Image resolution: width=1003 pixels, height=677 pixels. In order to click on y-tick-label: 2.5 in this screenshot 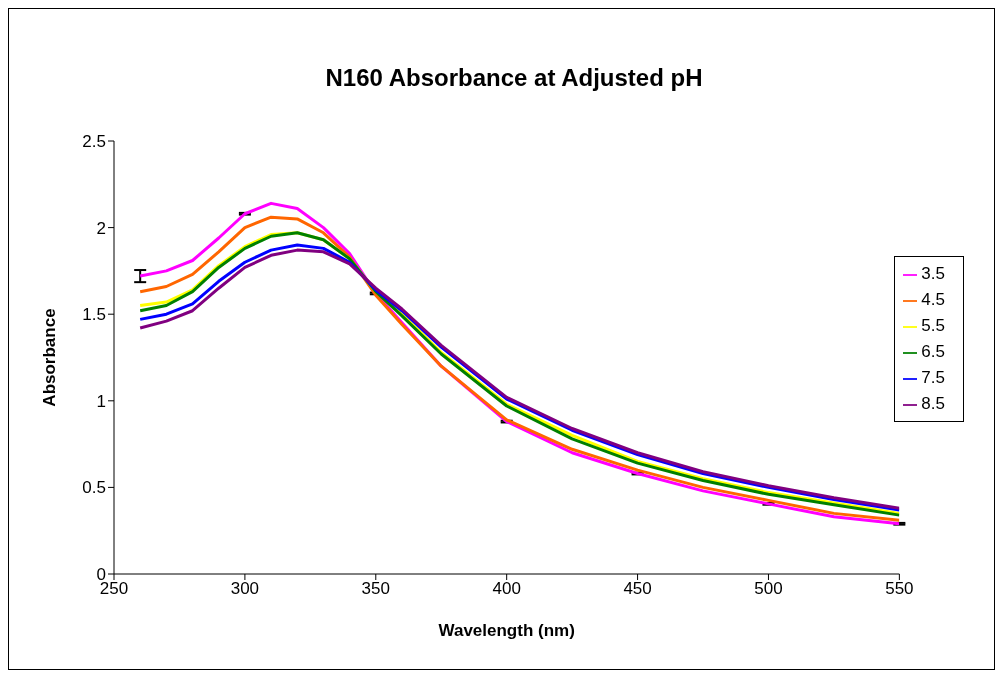, I will do `click(94, 142)`.